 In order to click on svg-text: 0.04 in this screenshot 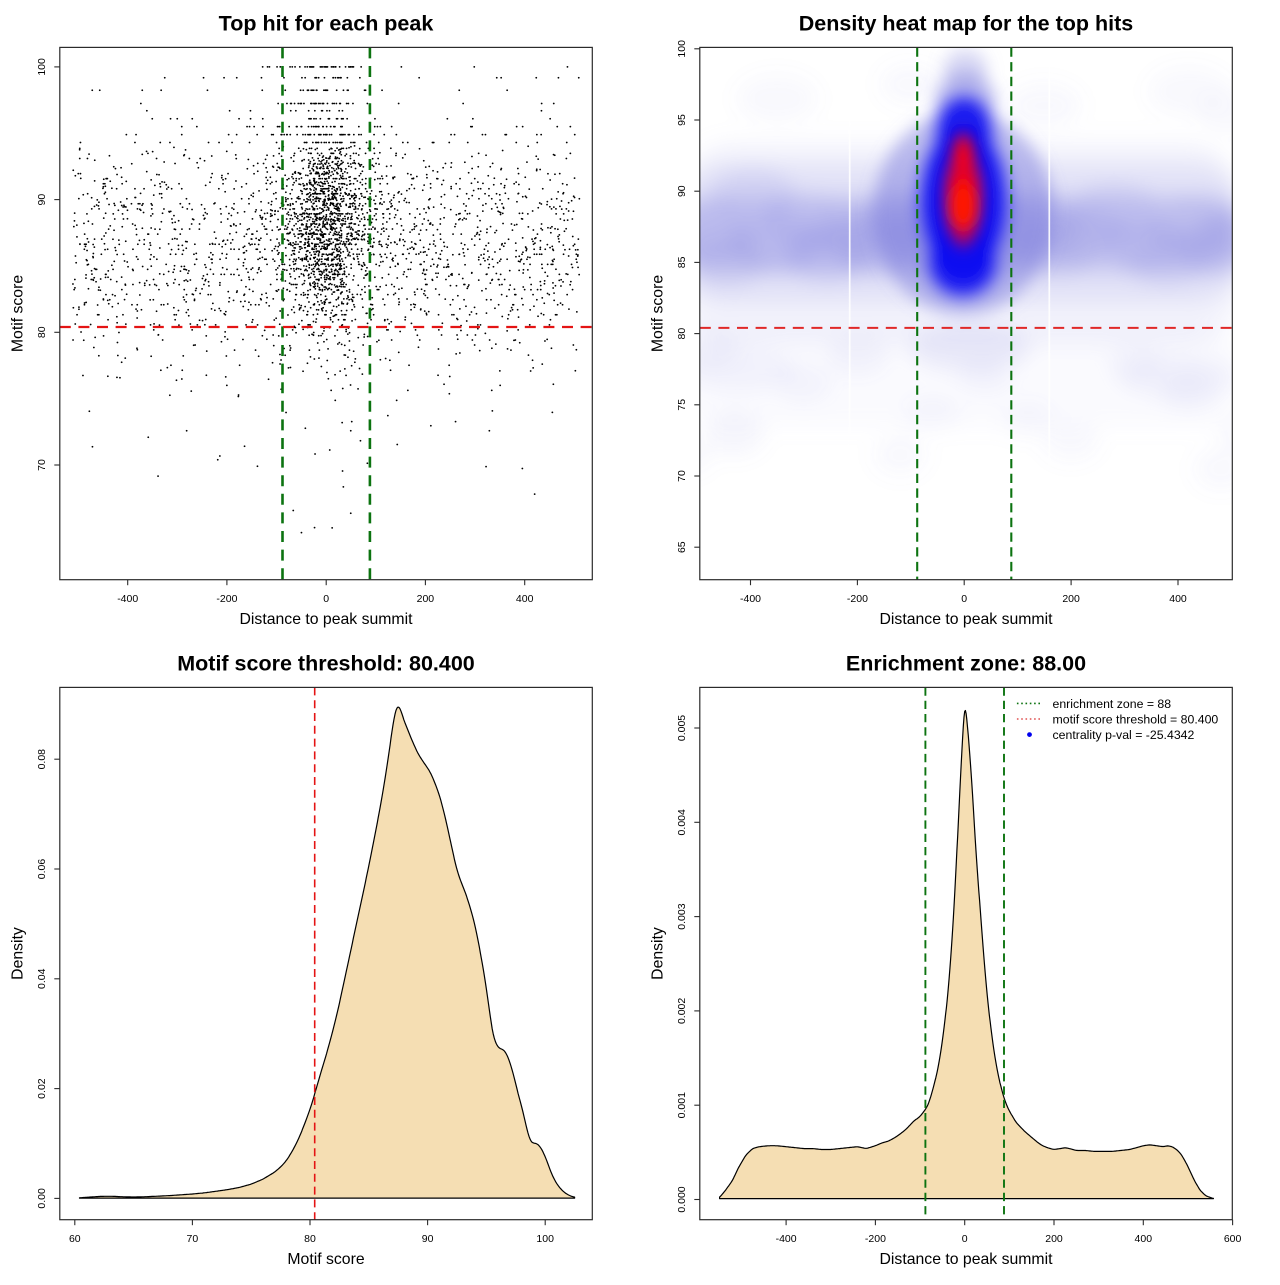, I will do `click(42, 978)`.